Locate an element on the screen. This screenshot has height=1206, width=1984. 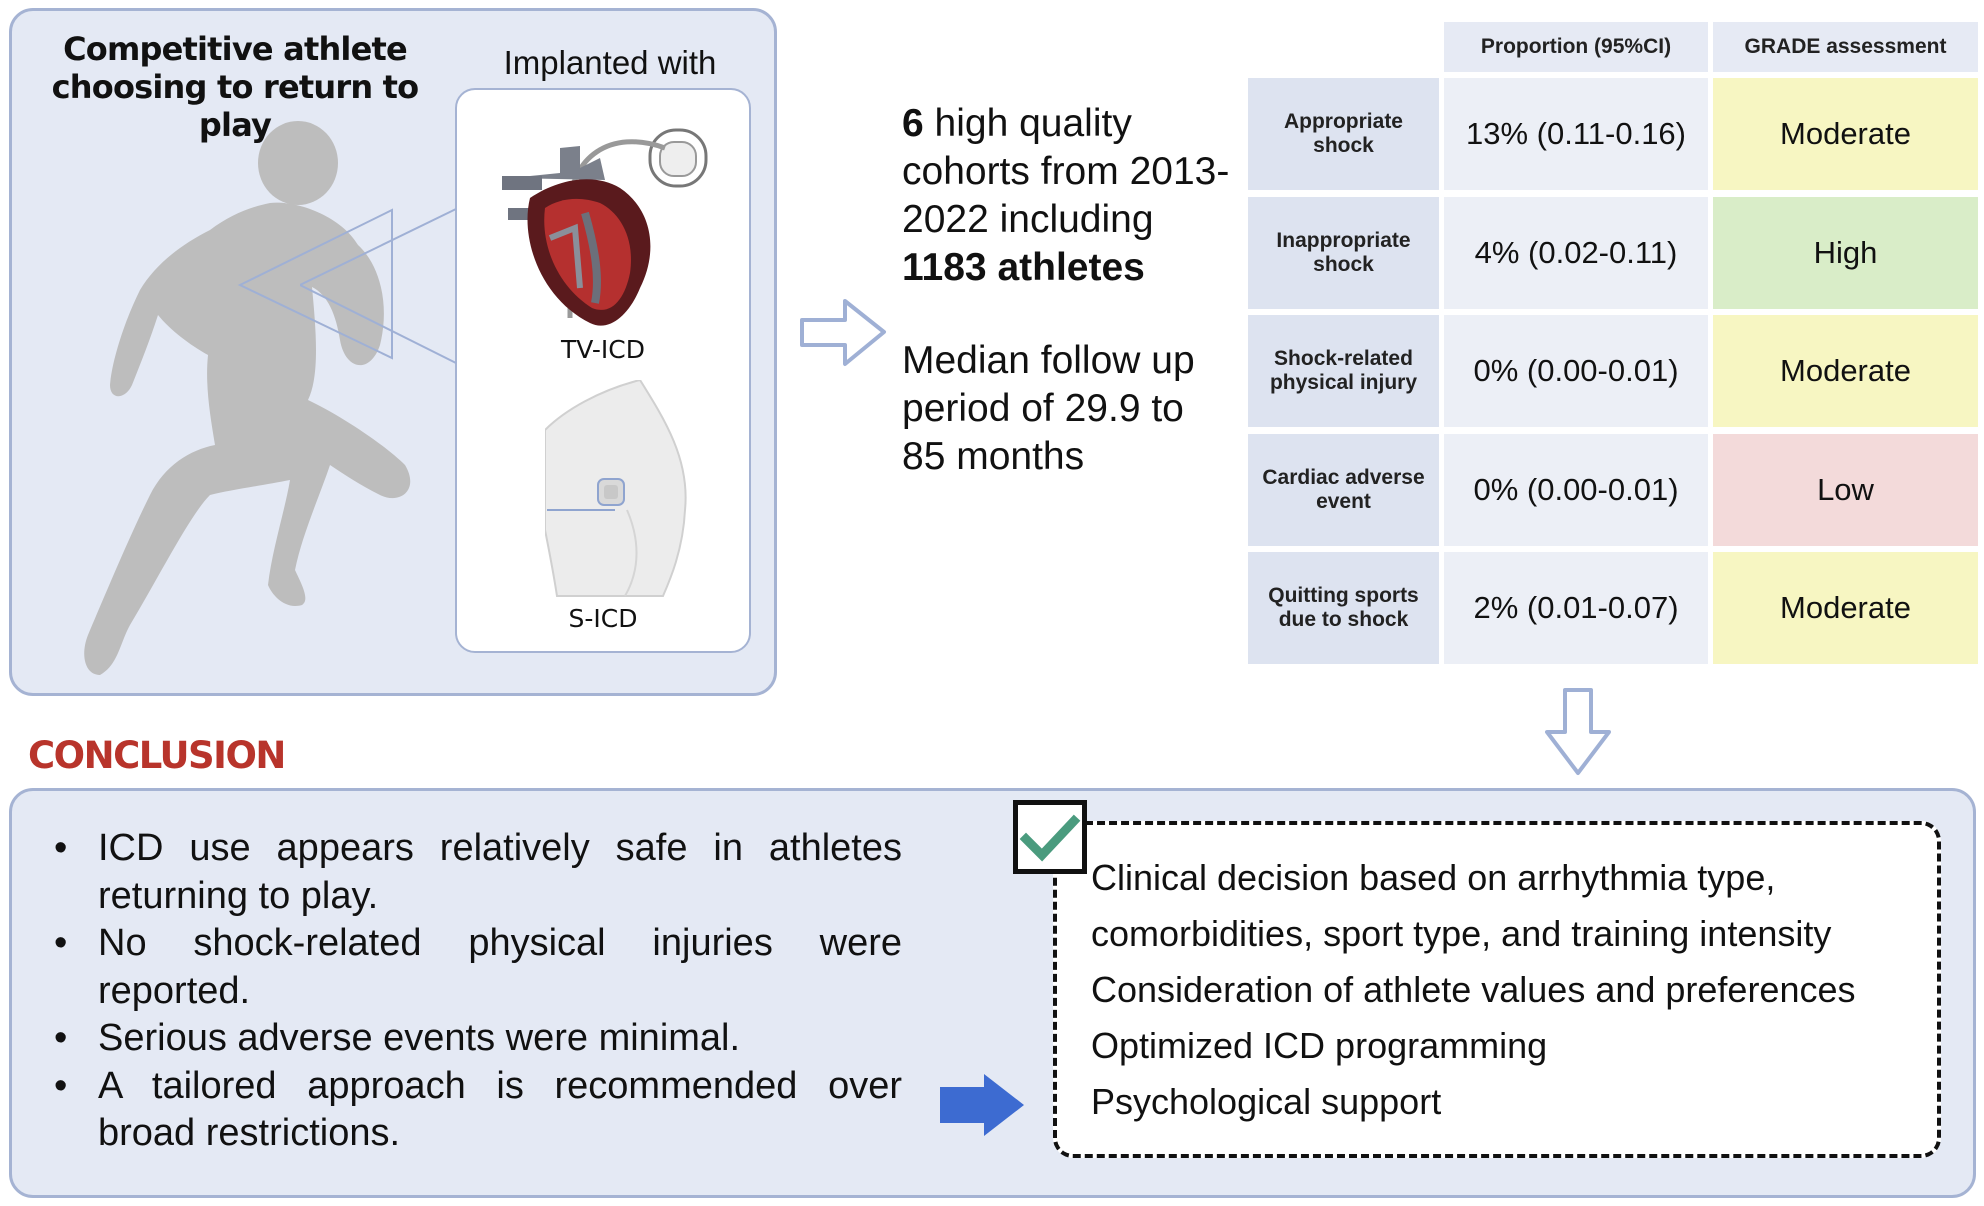
torso-with-sicd-icon is located at coordinates (616, 488).